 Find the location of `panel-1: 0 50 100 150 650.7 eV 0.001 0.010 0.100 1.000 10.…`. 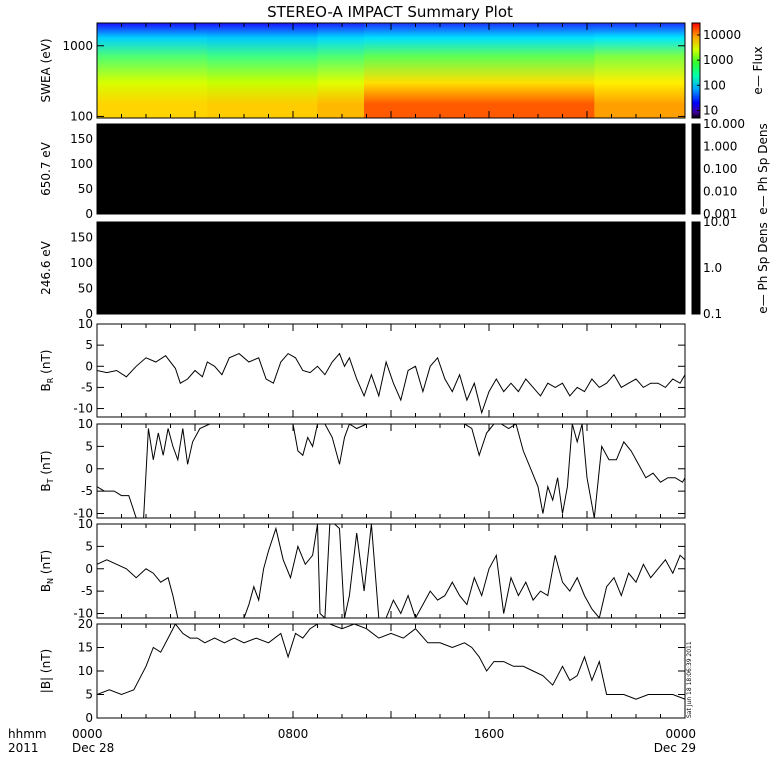

panel-1: 0 50 100 150 650.7 eV 0.001 0.010 0.100 1.000 10.… is located at coordinates (404, 169).